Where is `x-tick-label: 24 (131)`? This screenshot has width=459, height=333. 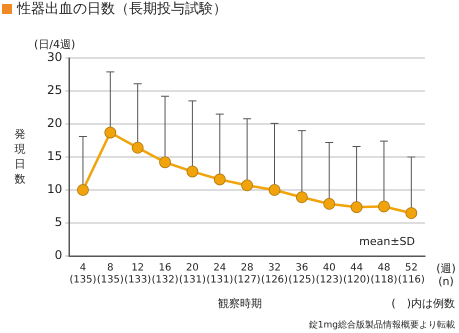
x-tick-label: 24 (131) is located at coordinates (220, 274).